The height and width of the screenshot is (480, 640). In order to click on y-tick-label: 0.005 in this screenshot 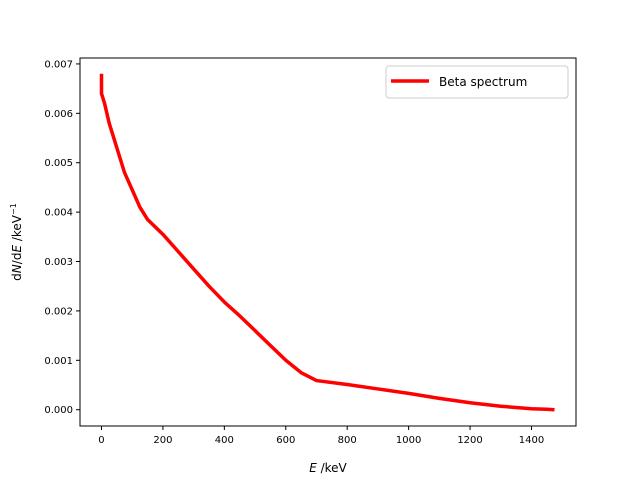, I will do `click(58, 163)`.